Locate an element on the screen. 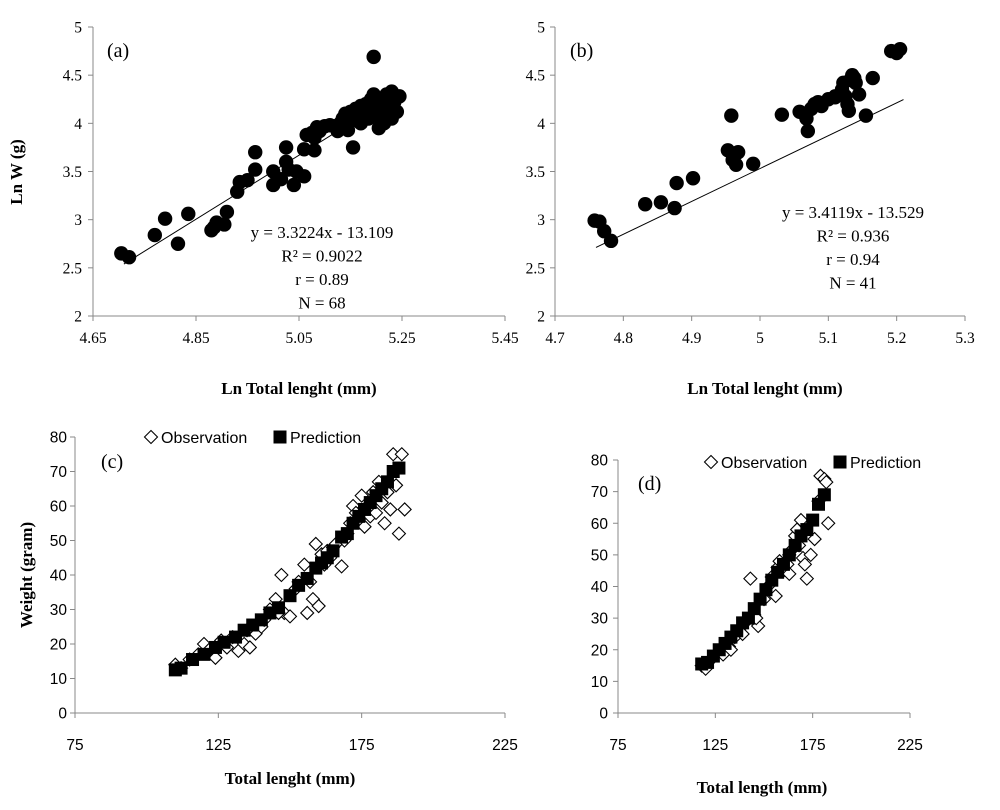 This screenshot has height=810, width=1000. x-tick-label: 4.7 is located at coordinates (555, 338).